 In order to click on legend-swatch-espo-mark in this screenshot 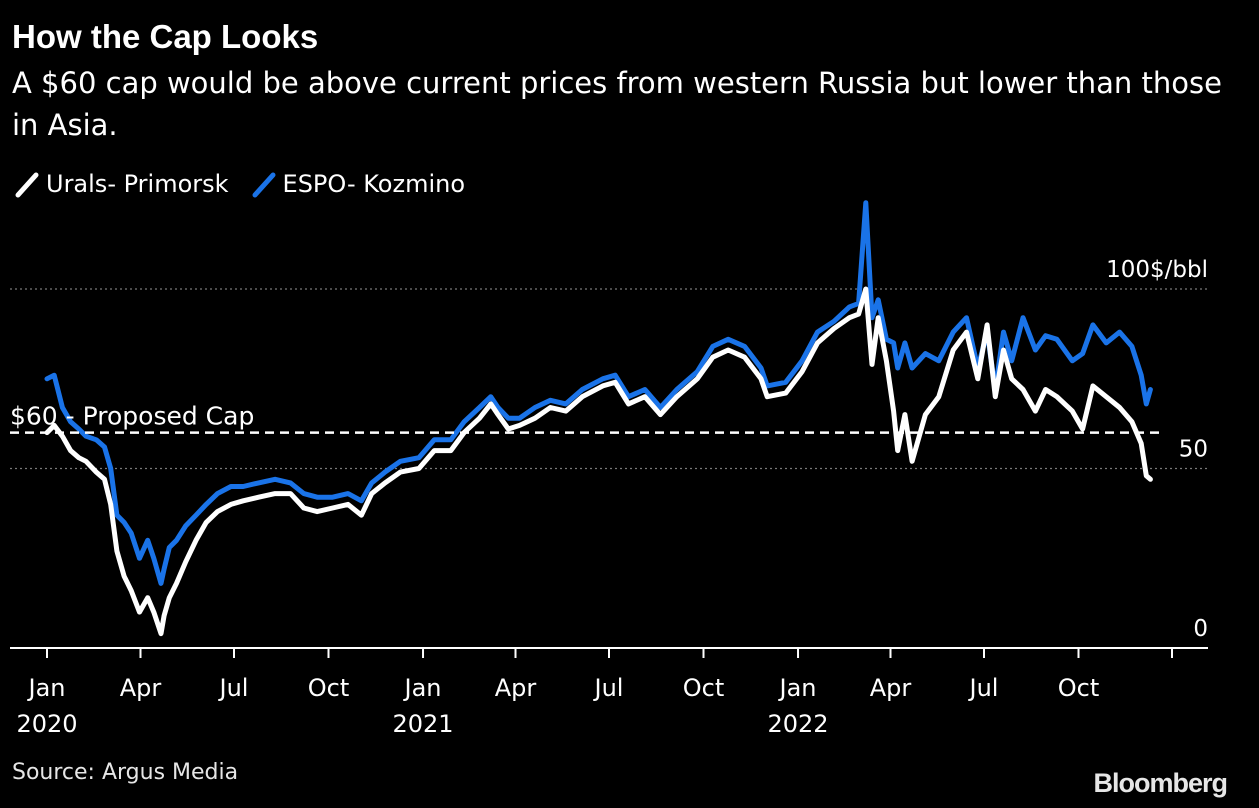, I will do `click(264, 185)`.